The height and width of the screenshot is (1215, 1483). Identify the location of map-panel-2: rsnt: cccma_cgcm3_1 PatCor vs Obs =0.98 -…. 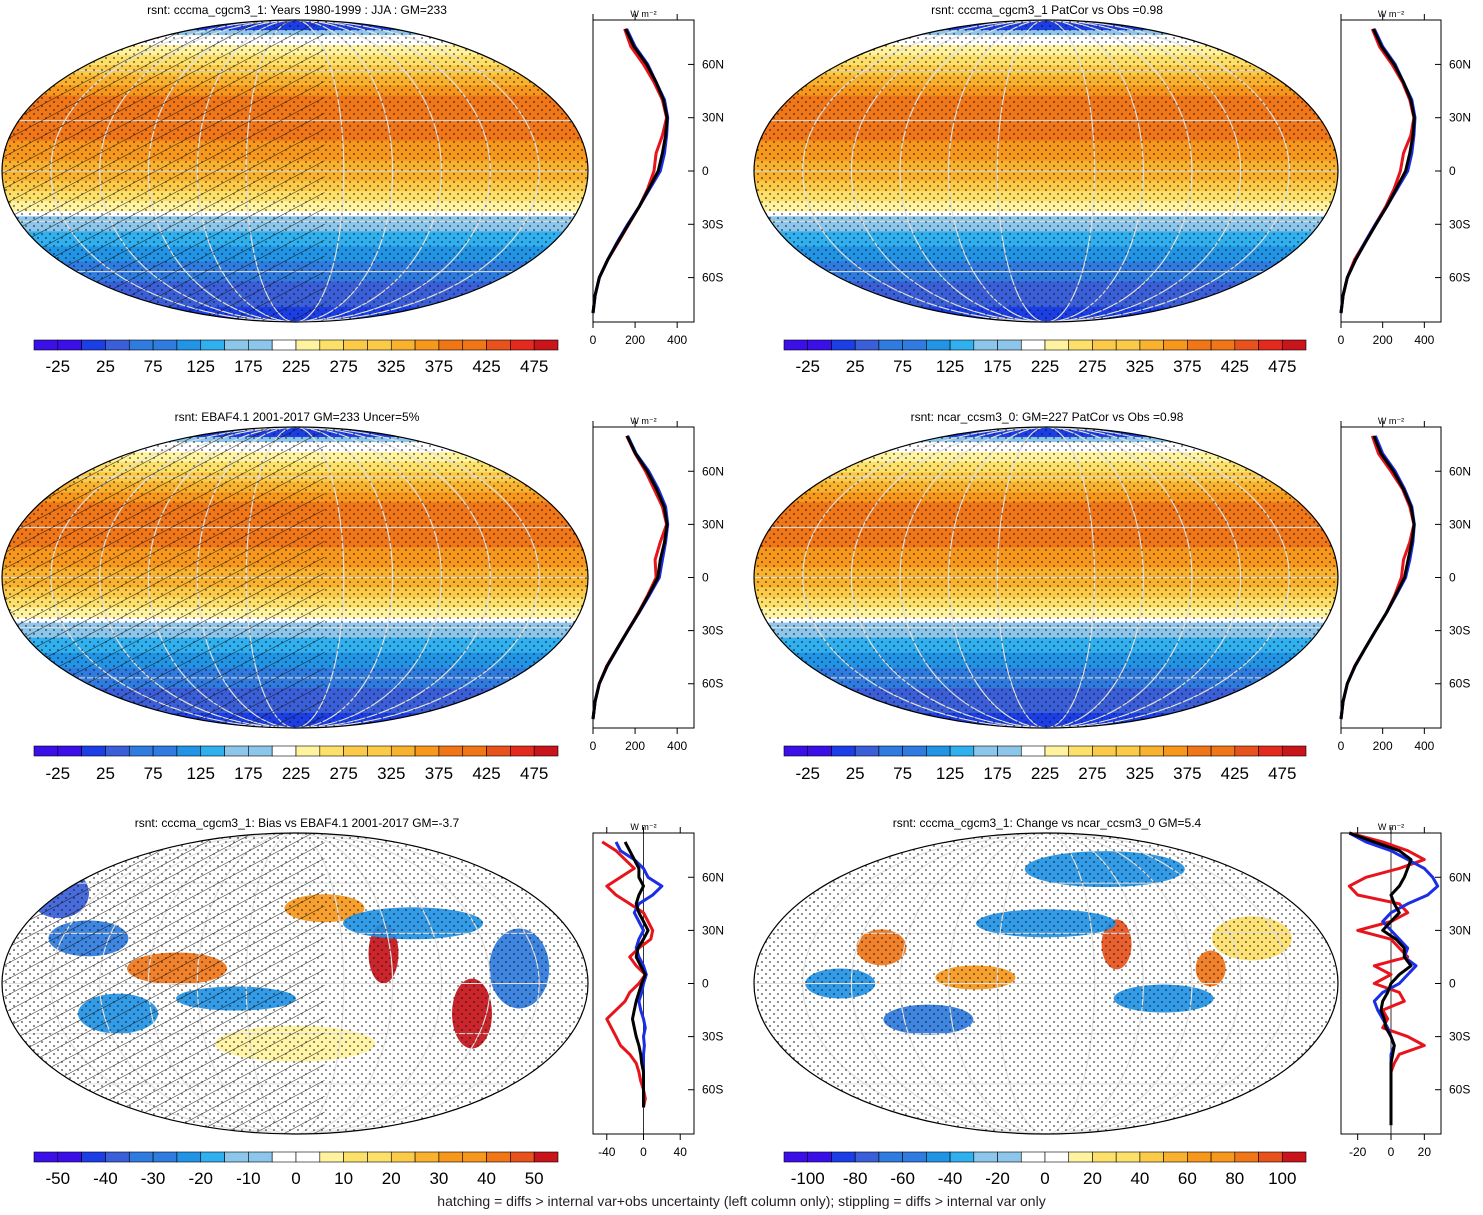
(1046, 189).